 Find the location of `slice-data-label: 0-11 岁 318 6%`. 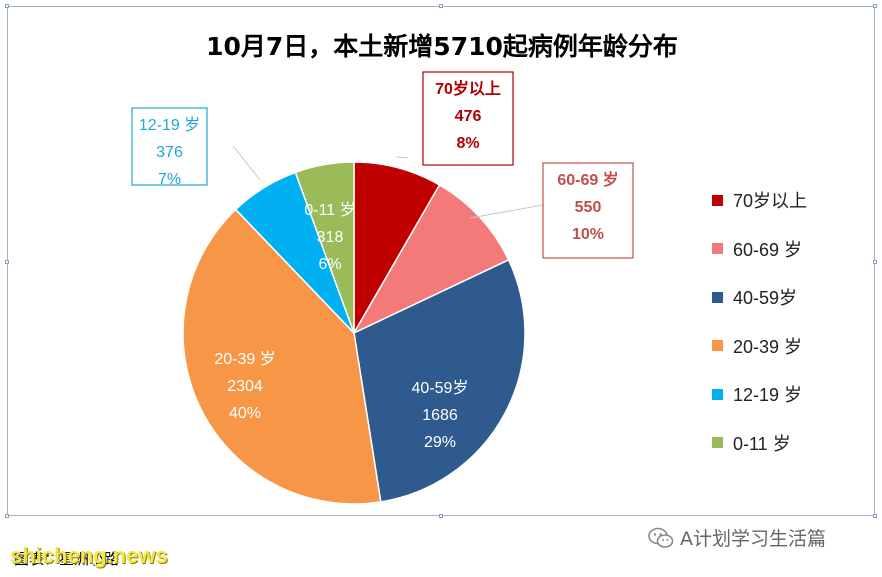

slice-data-label: 0-11 岁 318 6% is located at coordinates (329, 237).